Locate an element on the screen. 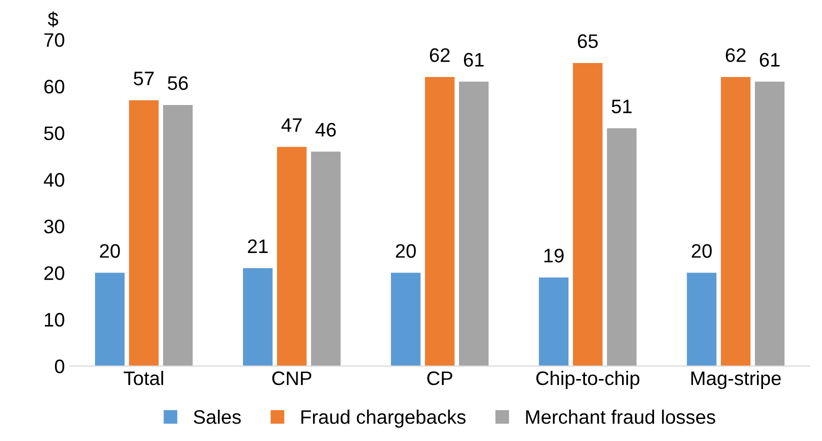 The height and width of the screenshot is (441, 822). legend-label: Merchant fraud losses is located at coordinates (621, 417).